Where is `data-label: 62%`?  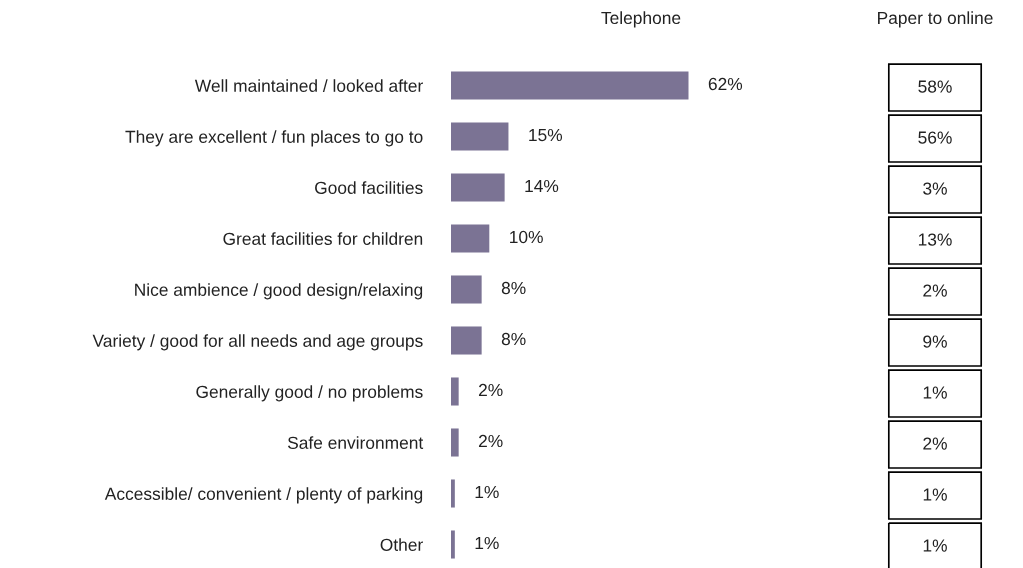 data-label: 62% is located at coordinates (725, 84).